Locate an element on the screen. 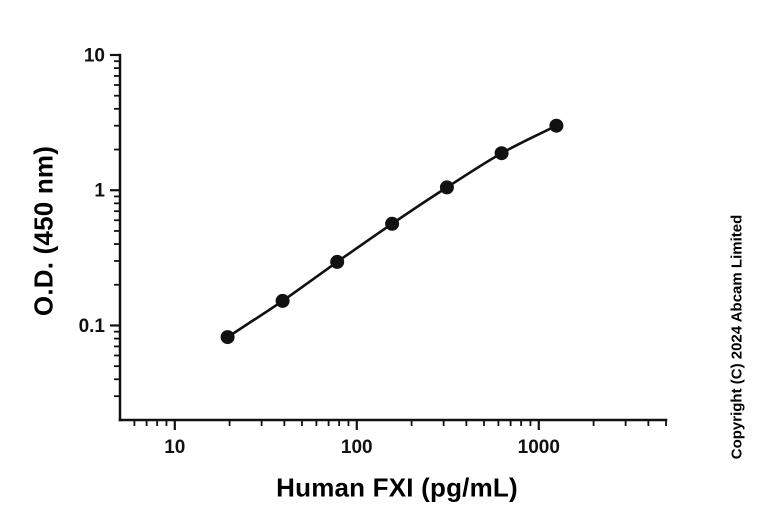 This screenshot has width=768, height=527. x-tick-label: 1000 is located at coordinates (539, 447).